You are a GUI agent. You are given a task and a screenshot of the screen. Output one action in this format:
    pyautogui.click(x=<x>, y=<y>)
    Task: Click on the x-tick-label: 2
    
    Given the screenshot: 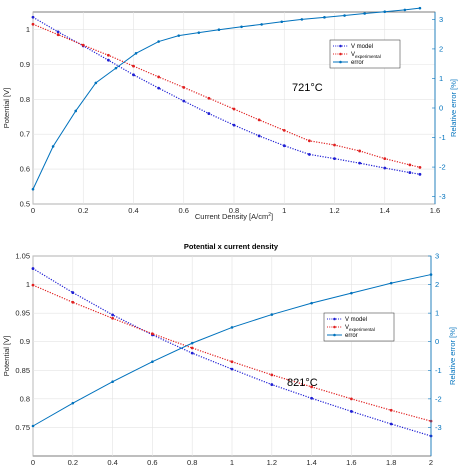 What is the action you would take?
    pyautogui.click(x=431, y=462)
    